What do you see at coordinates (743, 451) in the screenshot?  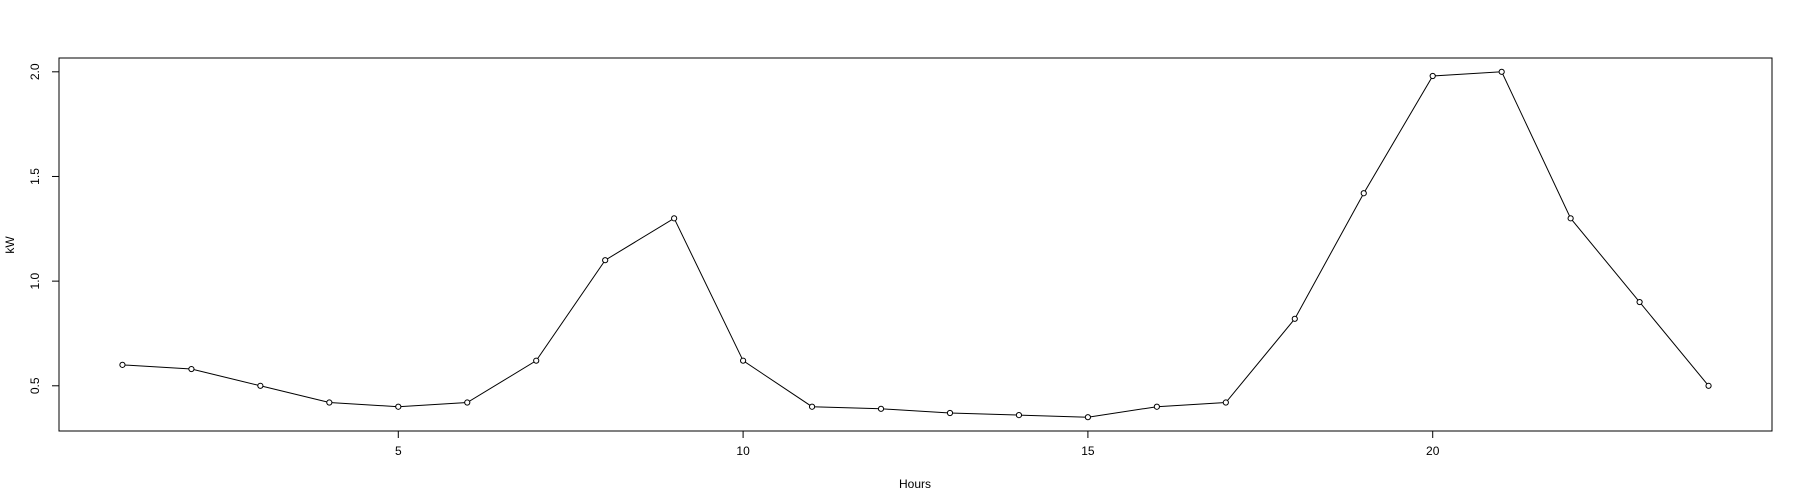 I see `x-tick-label: 10` at bounding box center [743, 451].